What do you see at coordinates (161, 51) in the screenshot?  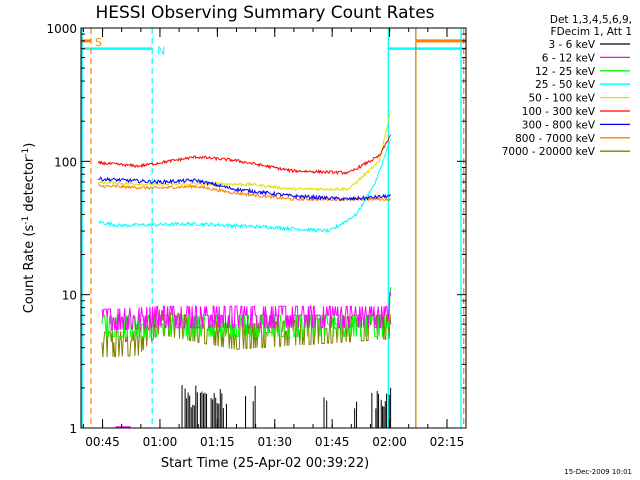 I see `night-label: N` at bounding box center [161, 51].